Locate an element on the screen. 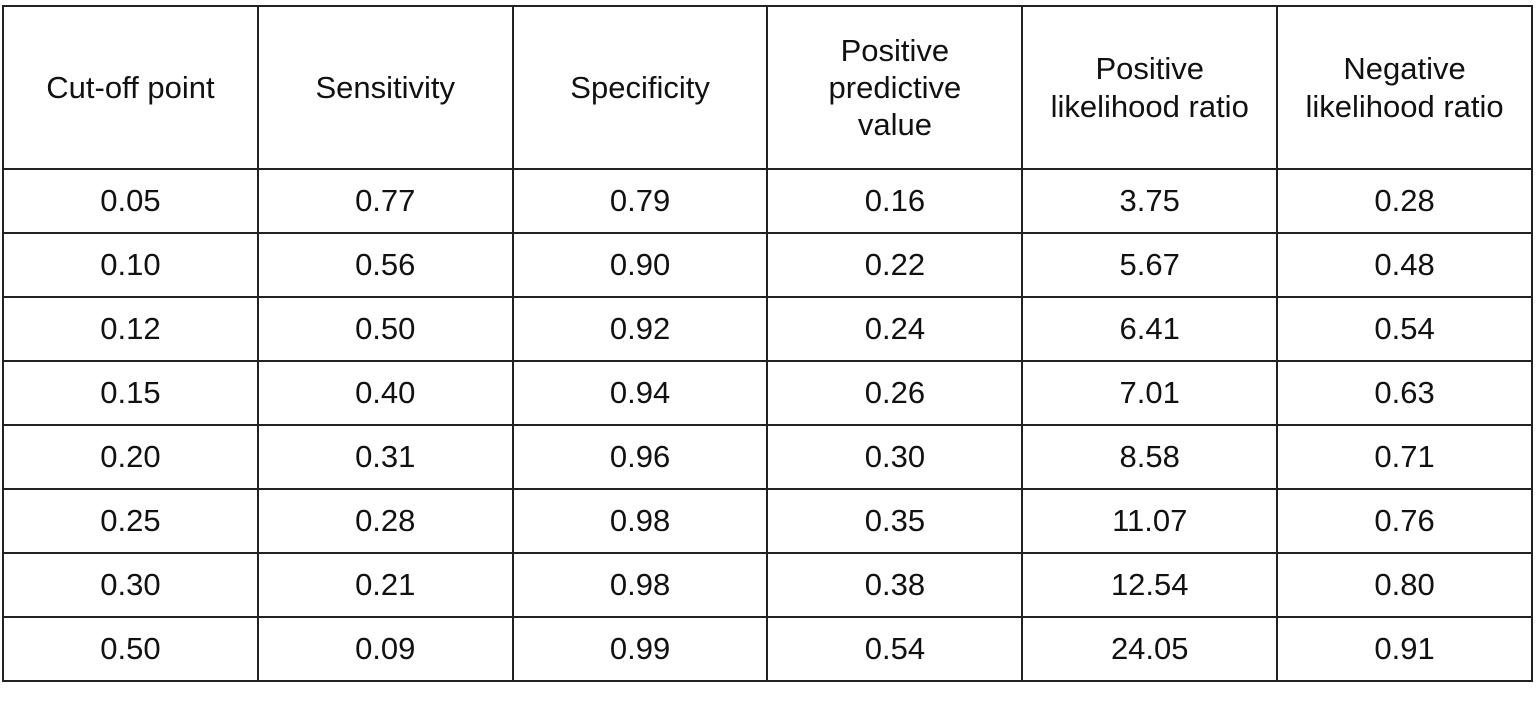 This screenshot has height=715, width=1536. table-cell: 0.92 is located at coordinates (640, 329).